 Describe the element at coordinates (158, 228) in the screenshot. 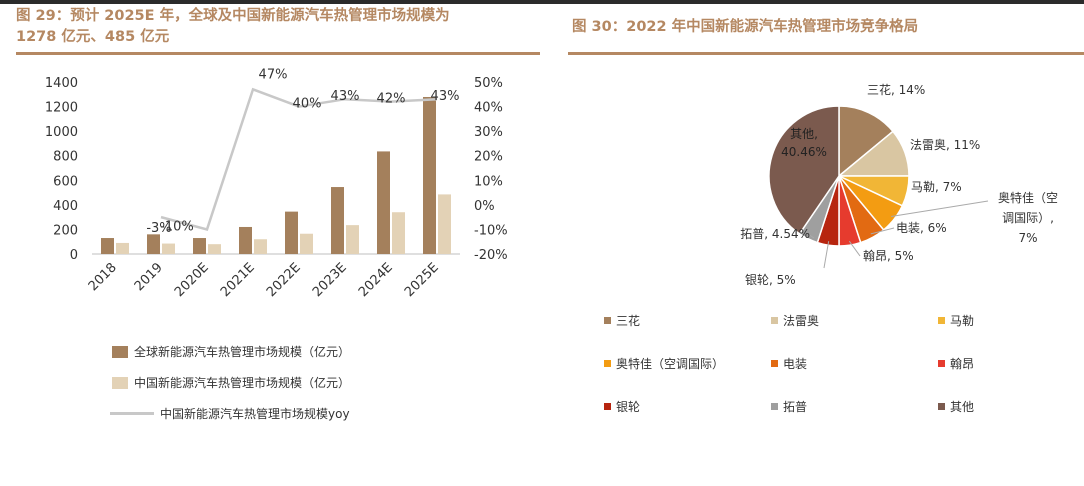

I see `yoy-data-label: -3%` at that location.